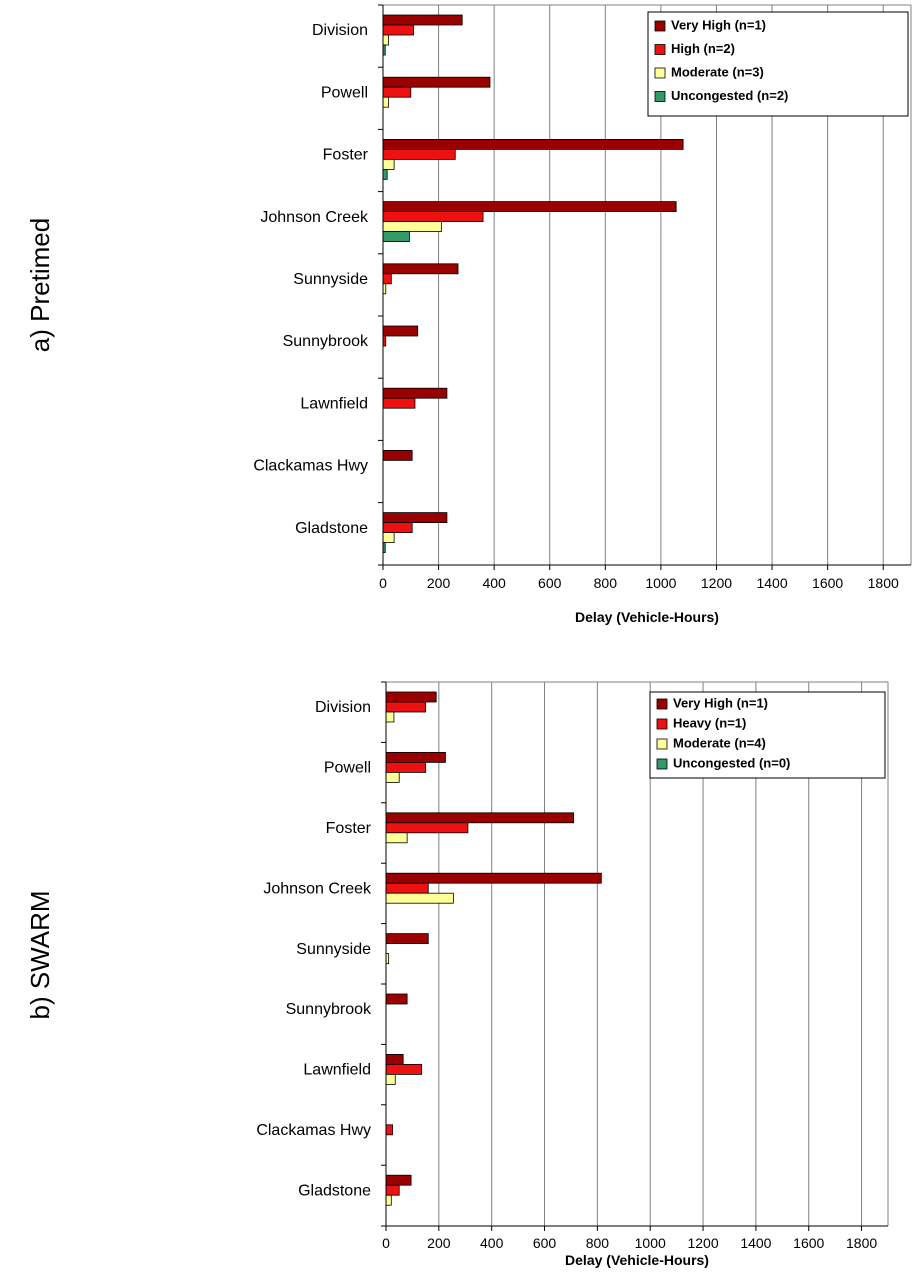  Describe the element at coordinates (755, 1243) in the screenshot. I see `x-tick-label: 1400` at that location.